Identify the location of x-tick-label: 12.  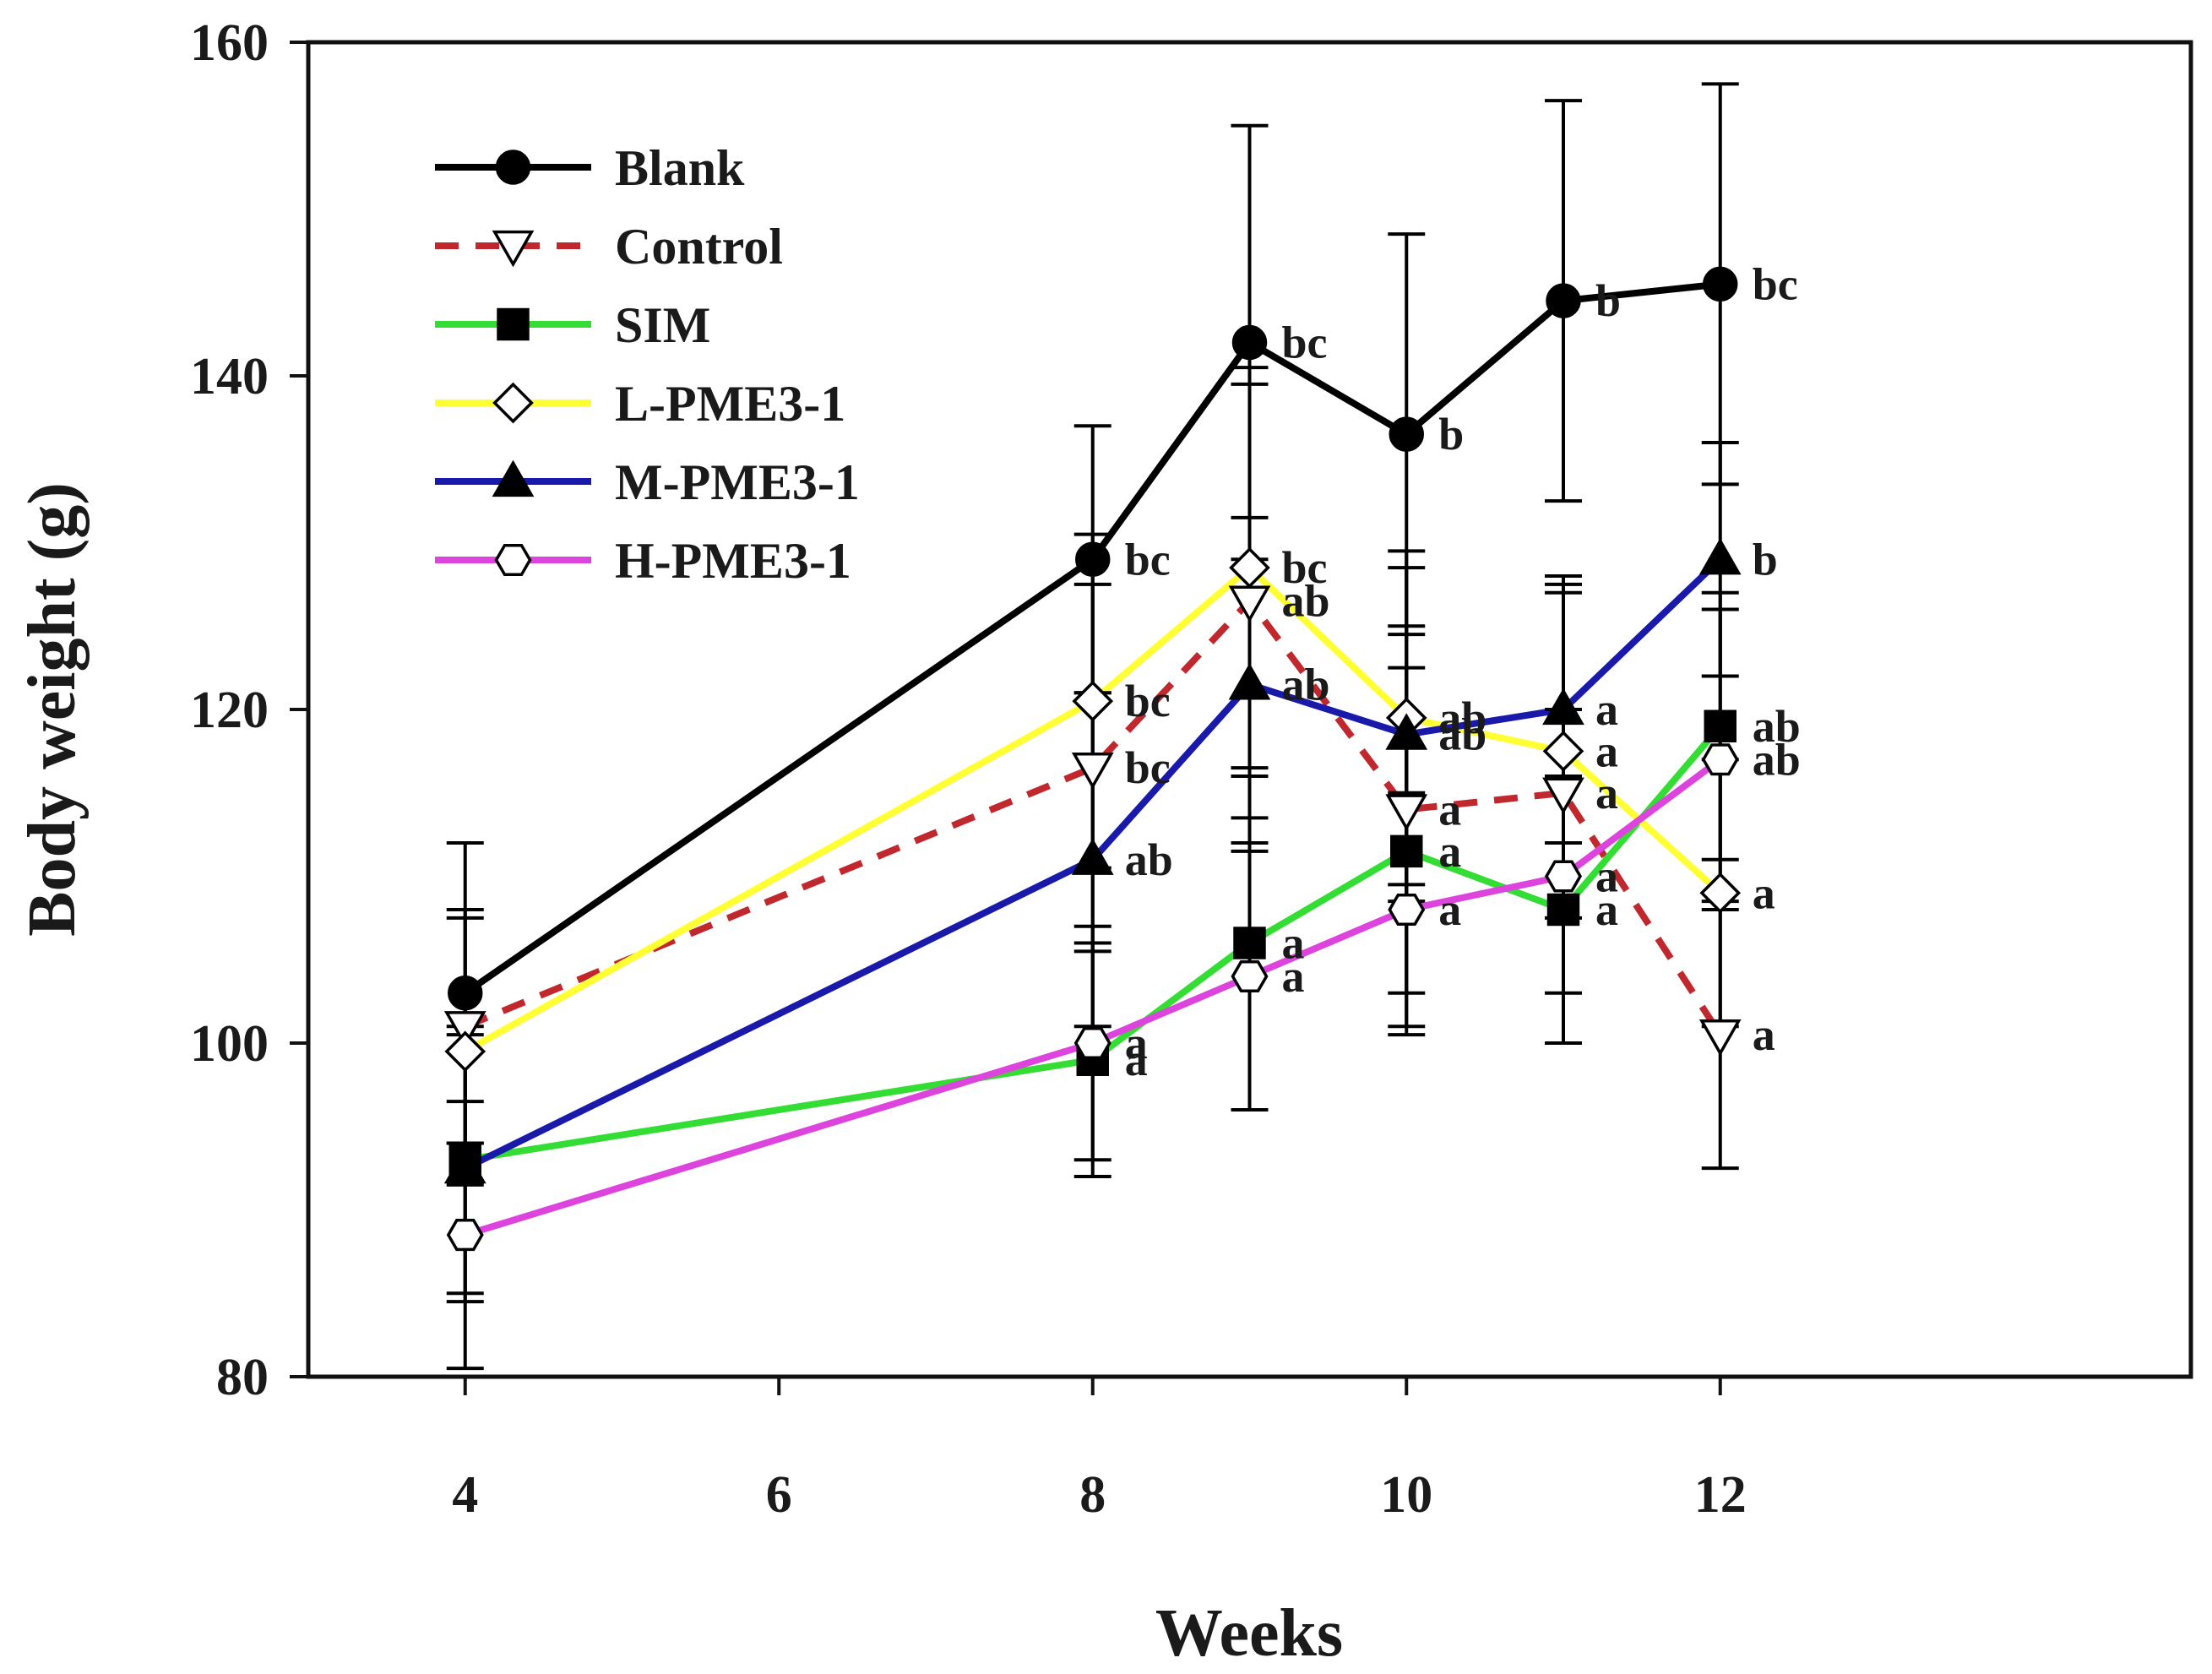
(1720, 1495).